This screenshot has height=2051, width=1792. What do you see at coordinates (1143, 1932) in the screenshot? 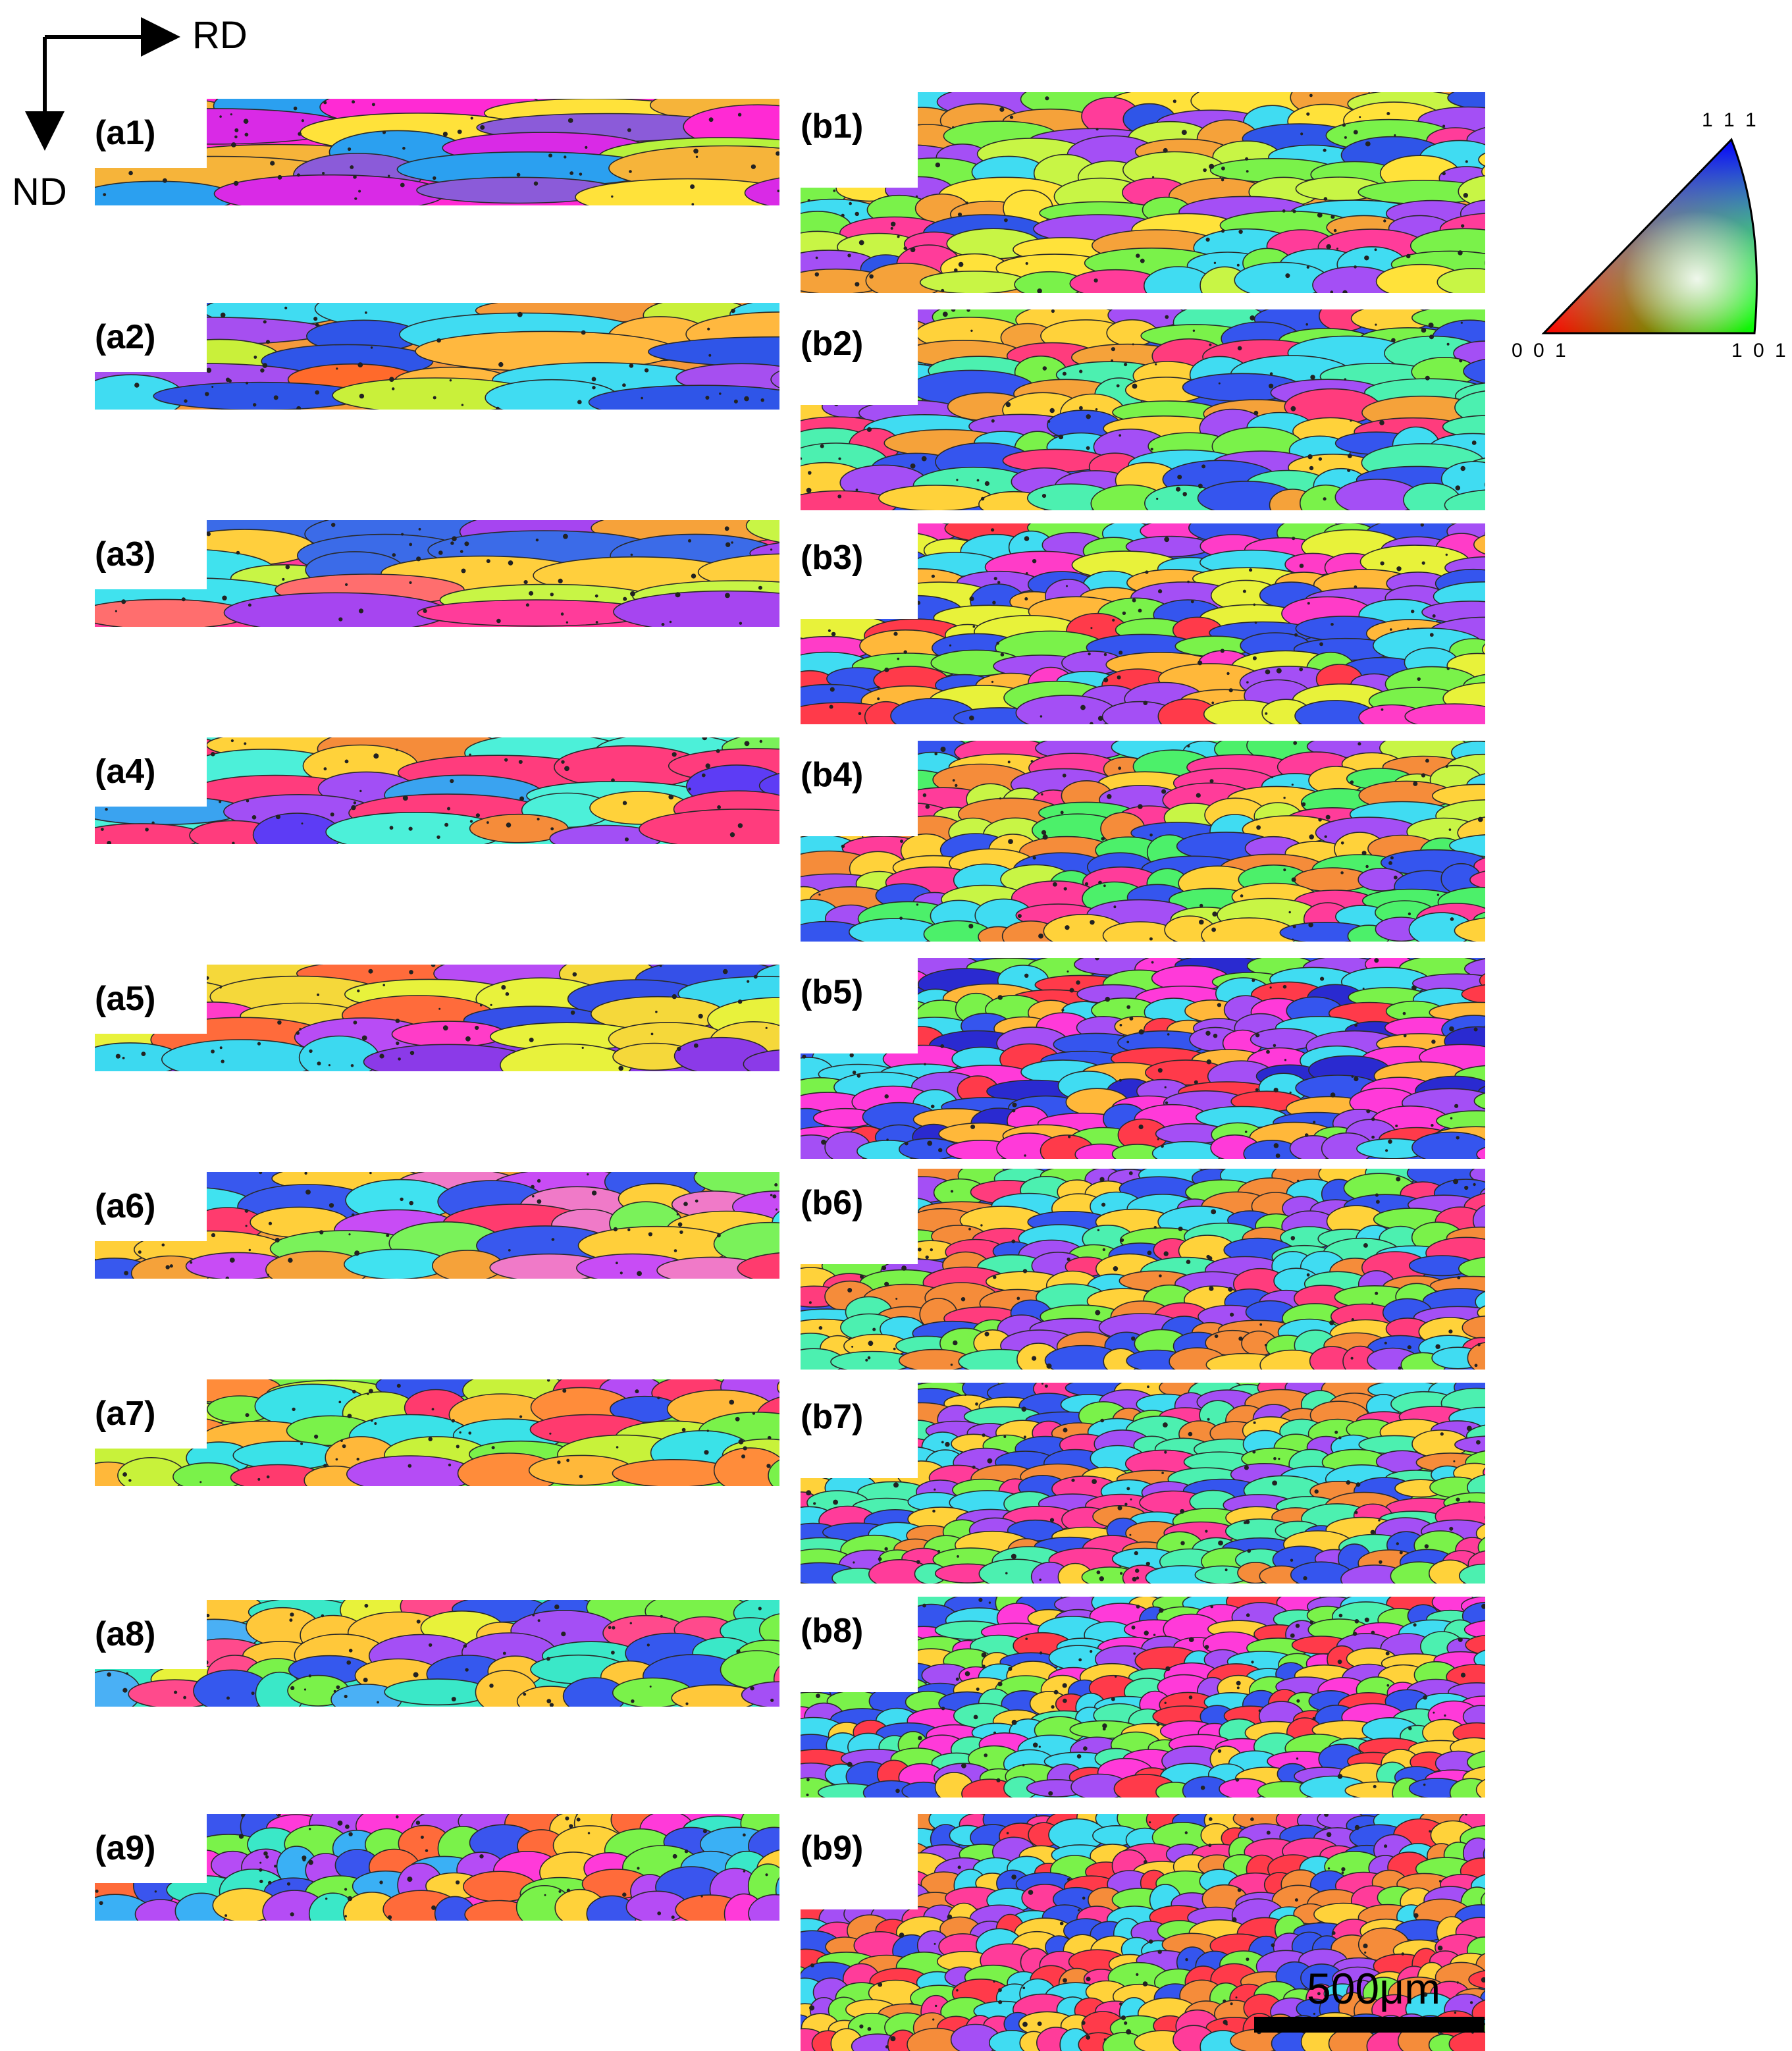
I see `ebsd-map-b9` at bounding box center [1143, 1932].